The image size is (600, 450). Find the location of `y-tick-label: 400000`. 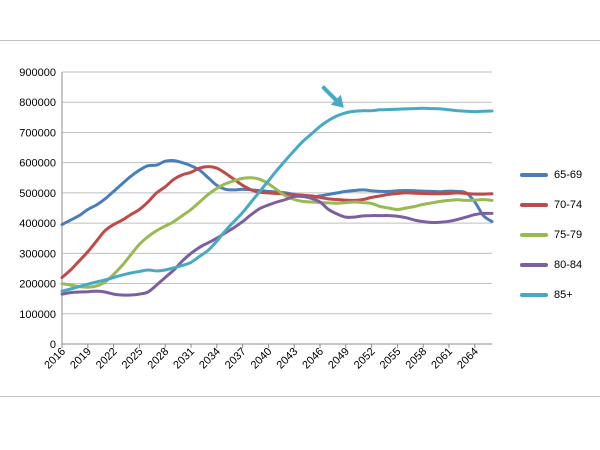

y-tick-label: 400000 is located at coordinates (37, 224).